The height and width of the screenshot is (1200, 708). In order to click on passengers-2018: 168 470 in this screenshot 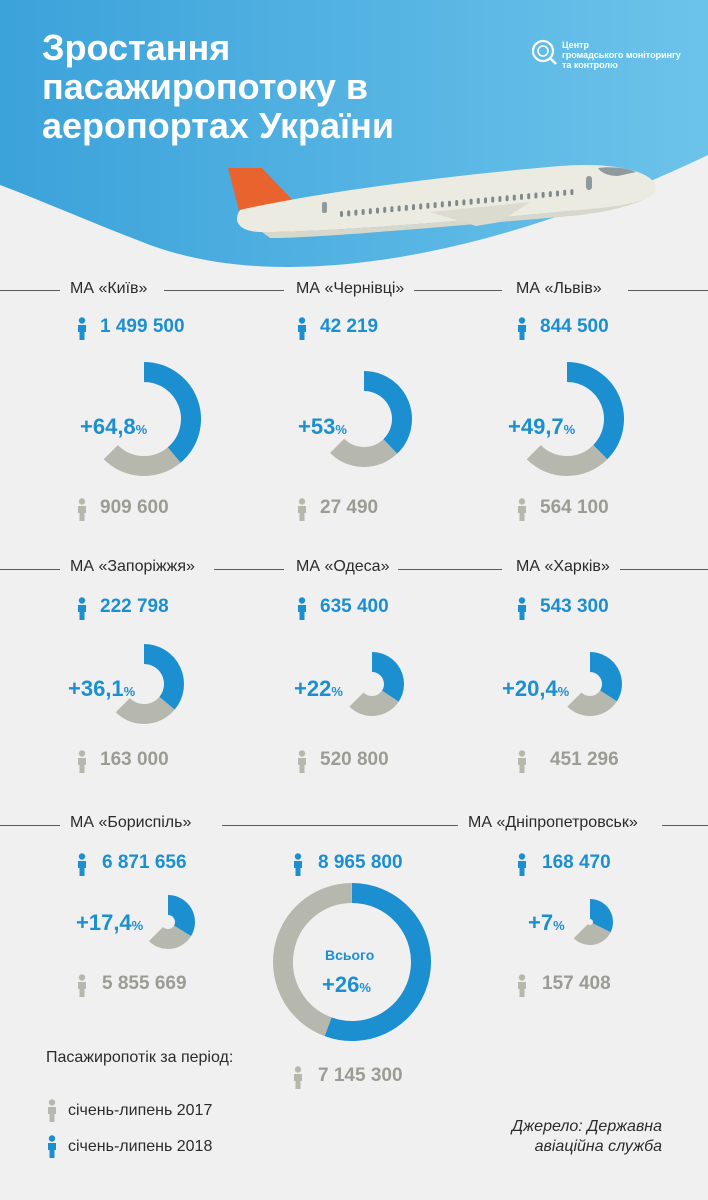, I will do `click(576, 862)`.